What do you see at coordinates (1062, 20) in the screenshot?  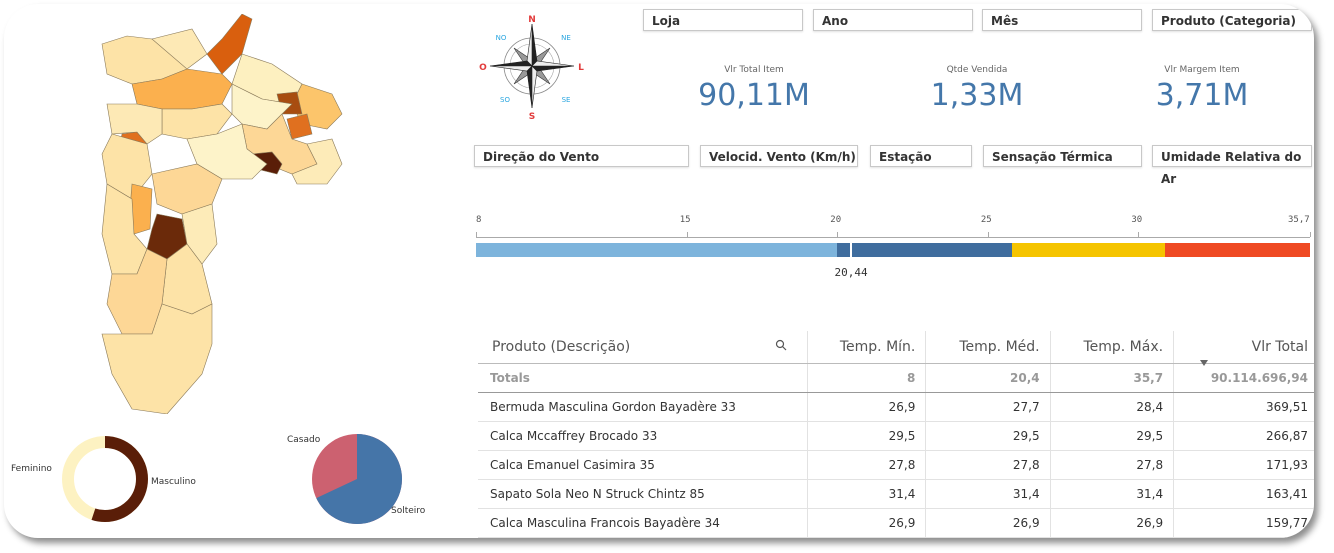 I see `filter-mes: Mês` at bounding box center [1062, 20].